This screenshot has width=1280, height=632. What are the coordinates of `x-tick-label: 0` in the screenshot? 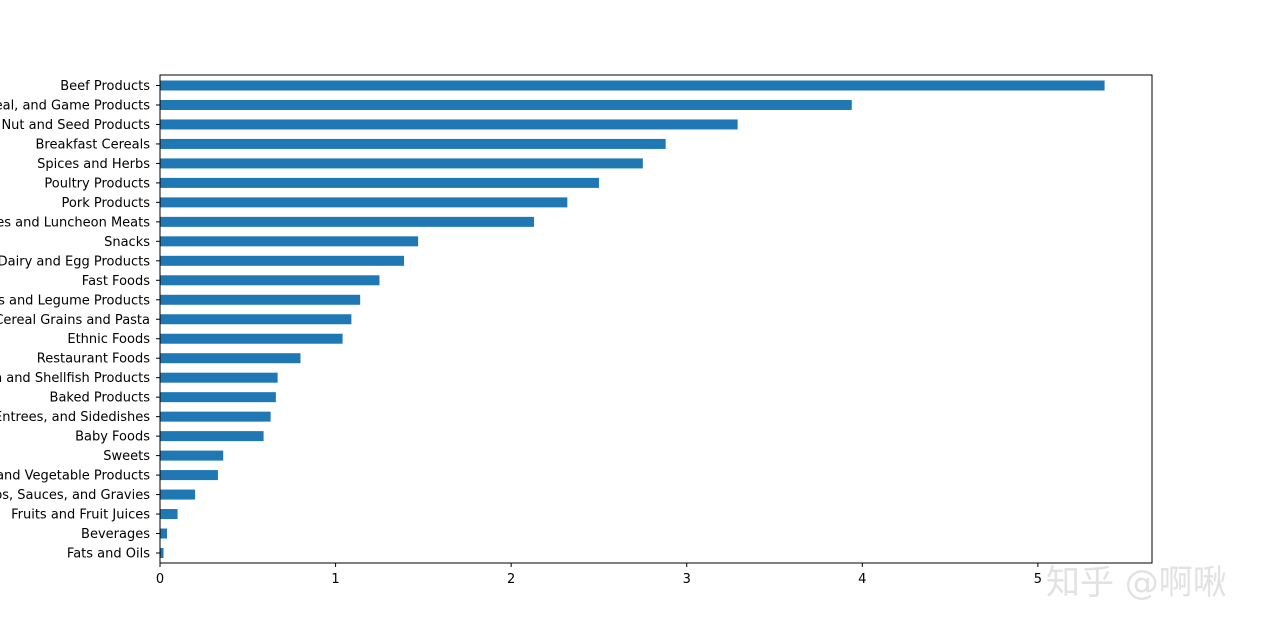 It's located at (160, 579).